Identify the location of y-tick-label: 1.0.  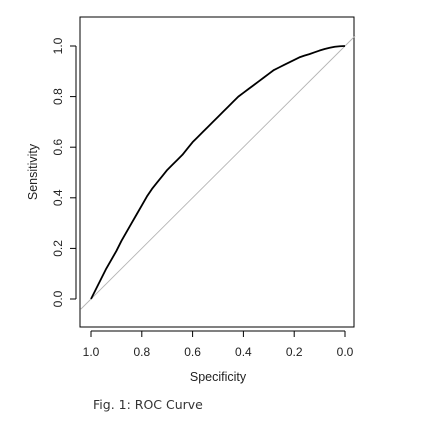
(58, 45).